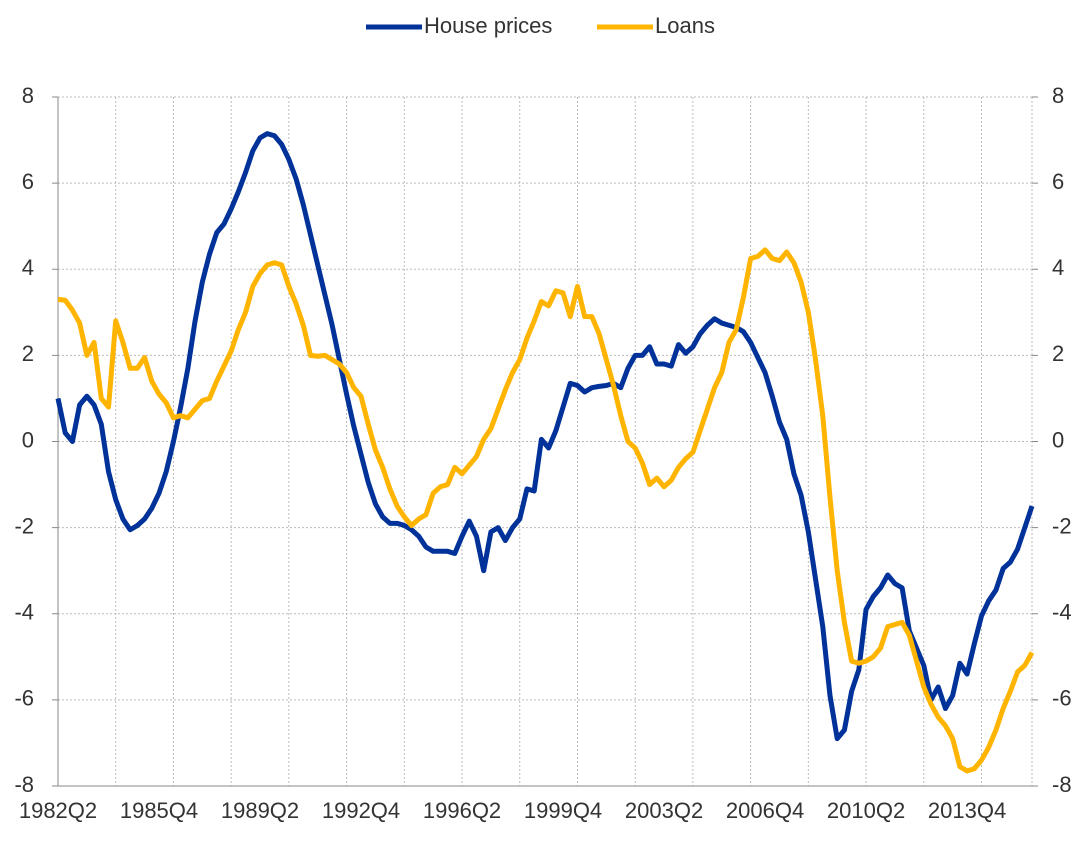 The height and width of the screenshot is (852, 1083). Describe the element at coordinates (24, 698) in the screenshot. I see `y-tick-label: -6` at that location.